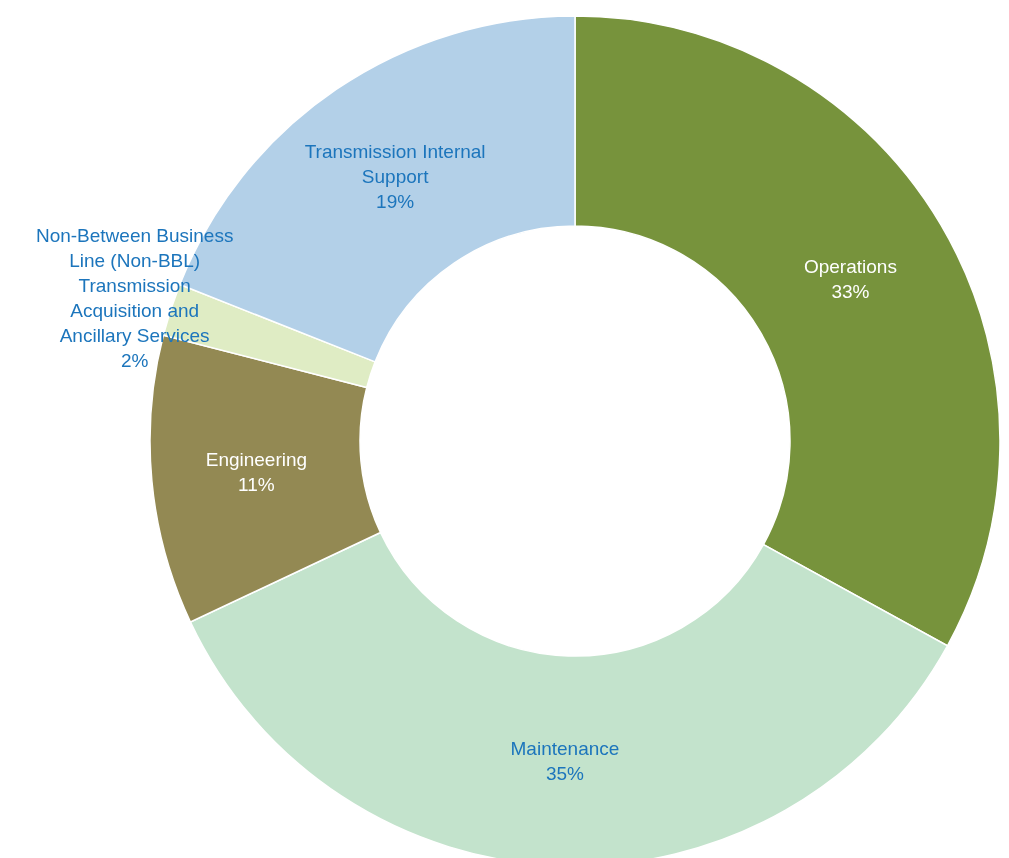  I want to click on slice-label: Non-Between Business Line (Non-BBL) Transmission Acquisition and Ancillary Services, so click(134, 285).